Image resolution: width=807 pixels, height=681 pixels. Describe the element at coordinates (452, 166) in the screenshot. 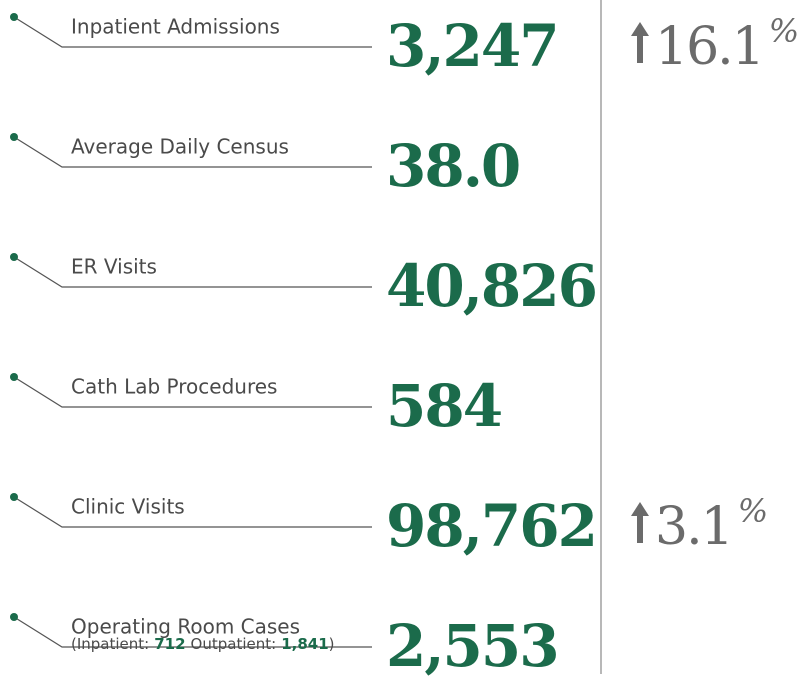

I see `item-value: 38.0` at that location.